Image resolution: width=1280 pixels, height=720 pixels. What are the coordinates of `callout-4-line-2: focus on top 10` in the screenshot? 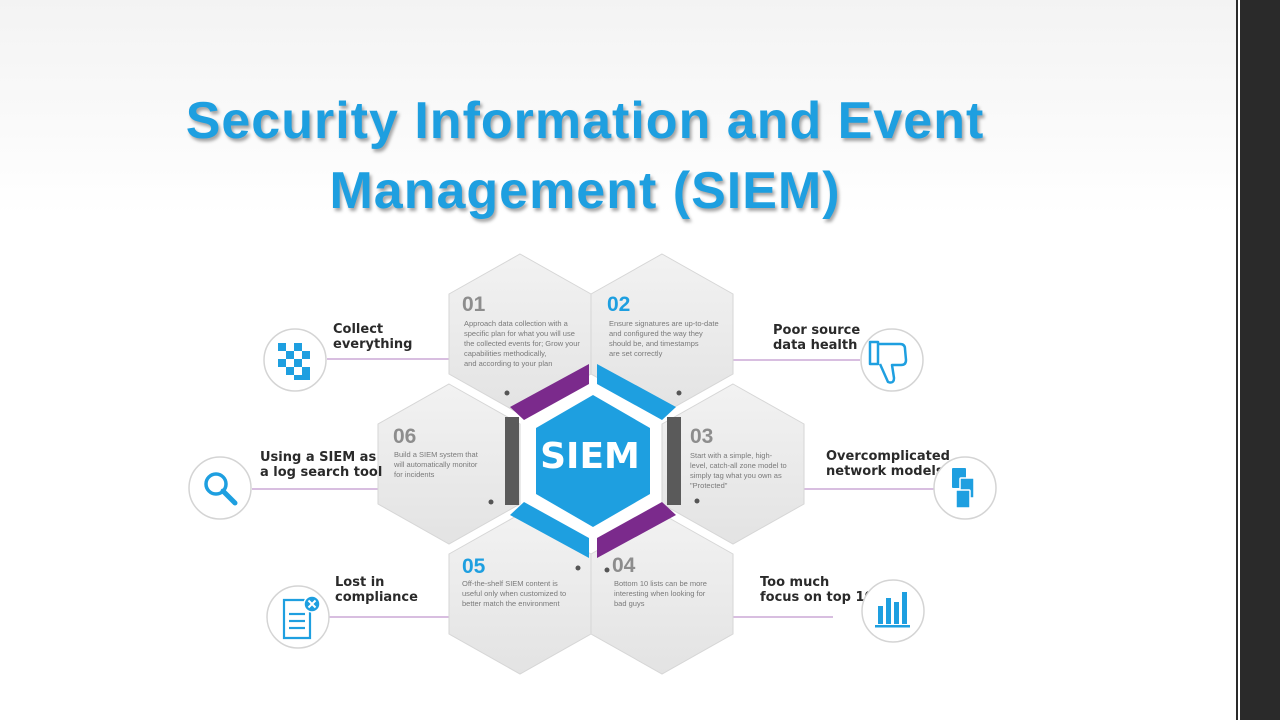 It's located at (817, 597).